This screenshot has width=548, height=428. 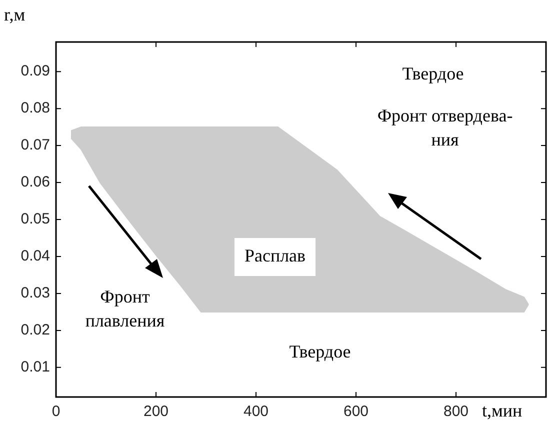 I want to click on annotation: Расплав, so click(x=275, y=256).